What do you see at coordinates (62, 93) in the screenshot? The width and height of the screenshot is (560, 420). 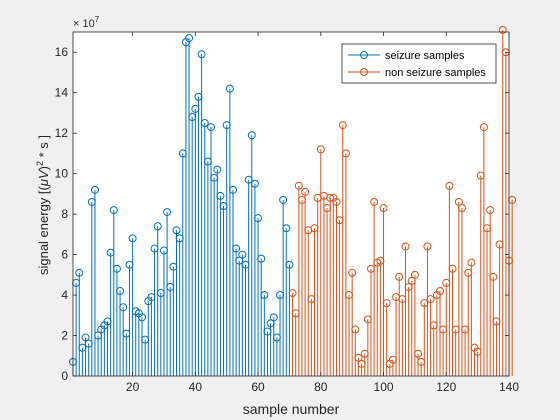 I see `y-tick-label-14: 14` at bounding box center [62, 93].